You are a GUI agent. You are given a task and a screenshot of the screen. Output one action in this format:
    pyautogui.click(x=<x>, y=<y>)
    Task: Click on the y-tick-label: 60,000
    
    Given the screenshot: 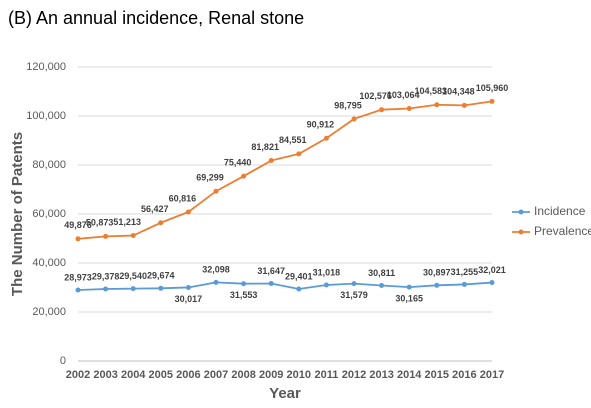 What is the action you would take?
    pyautogui.click(x=49, y=214)
    